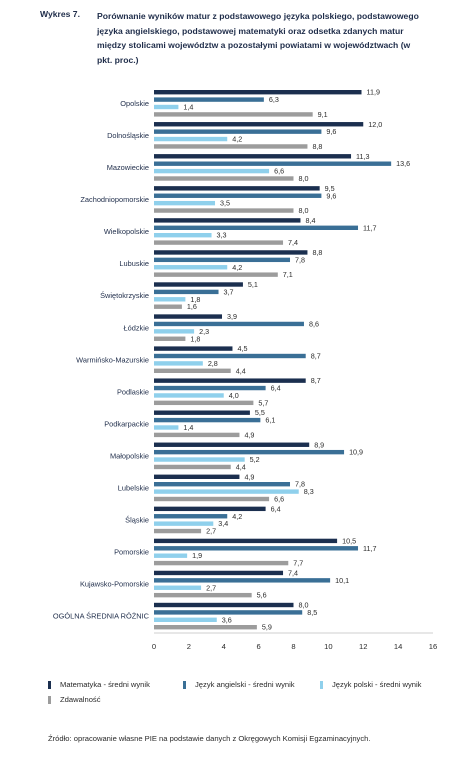 The image size is (474, 760). What do you see at coordinates (403, 163) in the screenshot?
I see `data-label: 13,6` at bounding box center [403, 163].